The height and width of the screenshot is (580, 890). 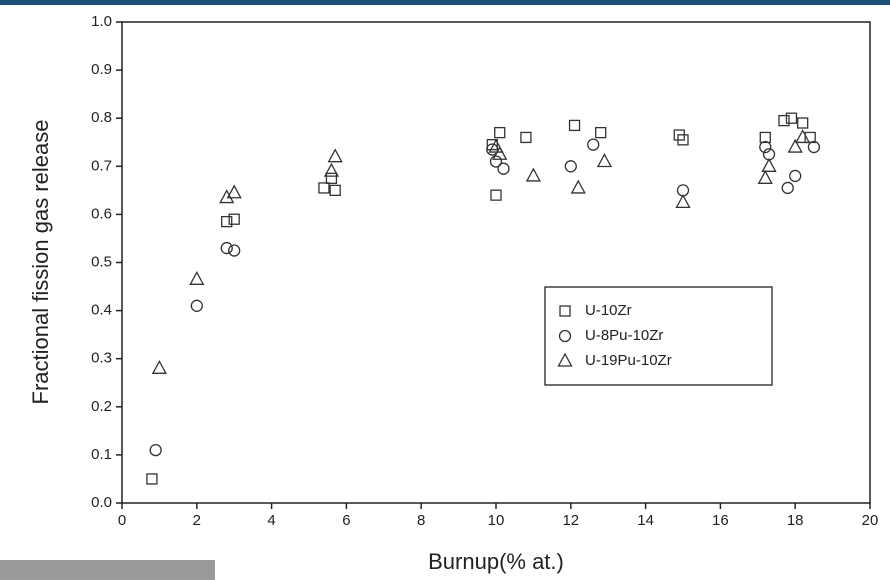 What do you see at coordinates (628, 360) in the screenshot?
I see `legend-label: U-19Pu-10Zr` at bounding box center [628, 360].